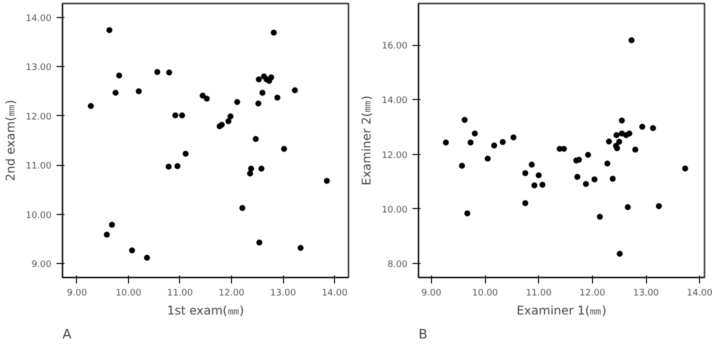  I want to click on text: A, so click(67, 335).